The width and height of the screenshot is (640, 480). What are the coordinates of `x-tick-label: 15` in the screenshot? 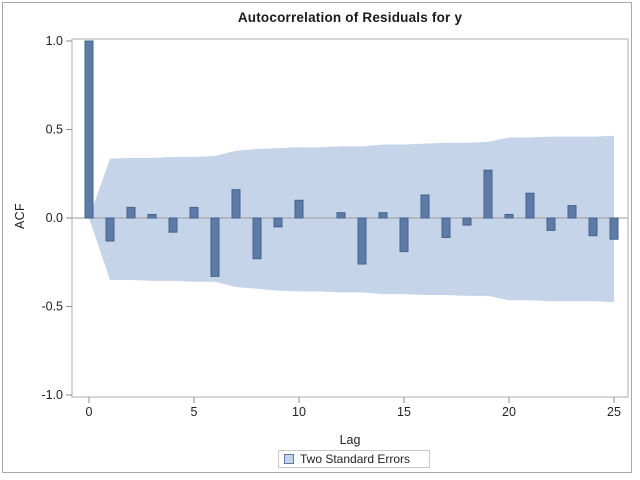 It's located at (404, 412).